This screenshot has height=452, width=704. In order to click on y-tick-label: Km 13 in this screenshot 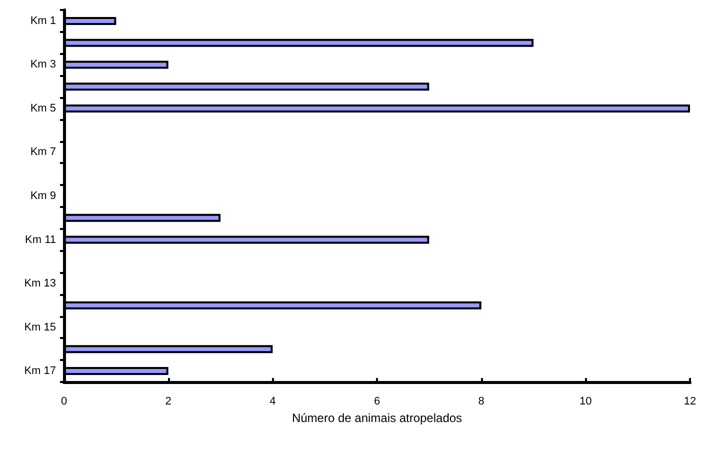, I will do `click(40, 284)`.